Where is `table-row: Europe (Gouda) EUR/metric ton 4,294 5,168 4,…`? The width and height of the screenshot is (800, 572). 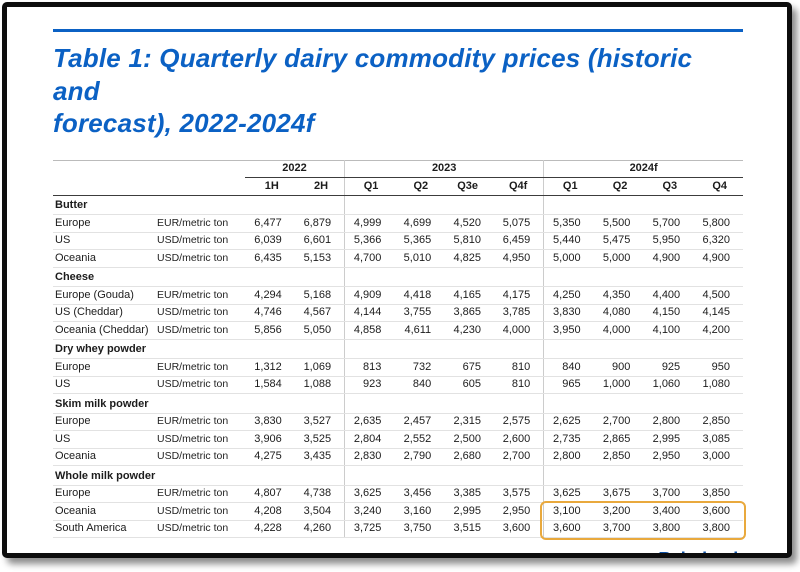 table-row: Europe (Gouda) EUR/metric ton 4,294 5,168 4,… is located at coordinates (398, 295).